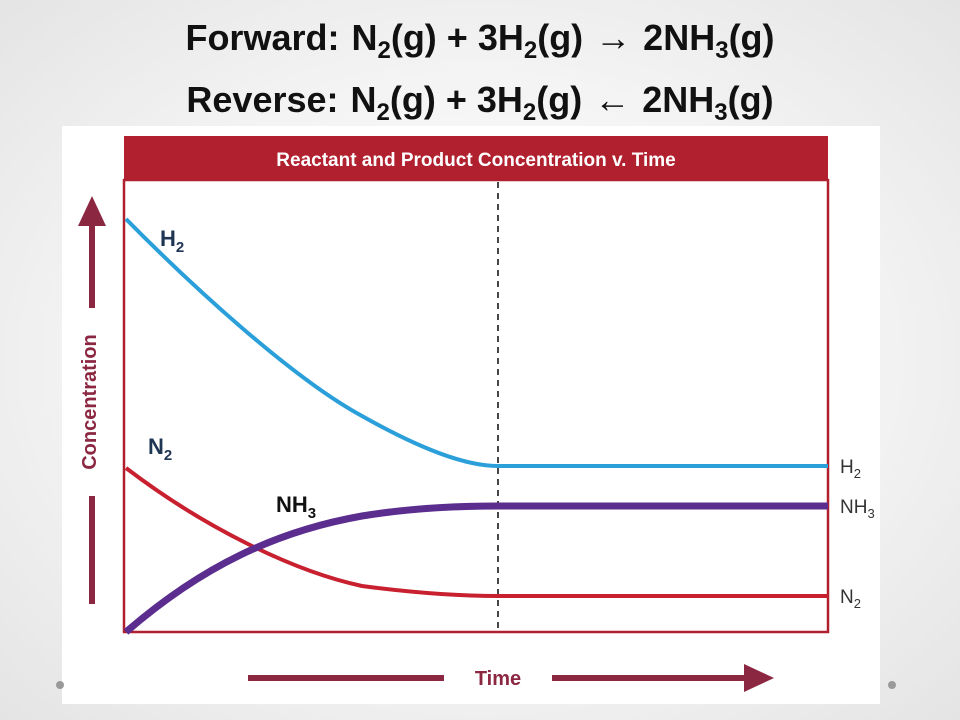  I want to click on reverse-equation: Reverse: N2(g) + 3H2(g) ← 2NH3(g), so click(480, 102).